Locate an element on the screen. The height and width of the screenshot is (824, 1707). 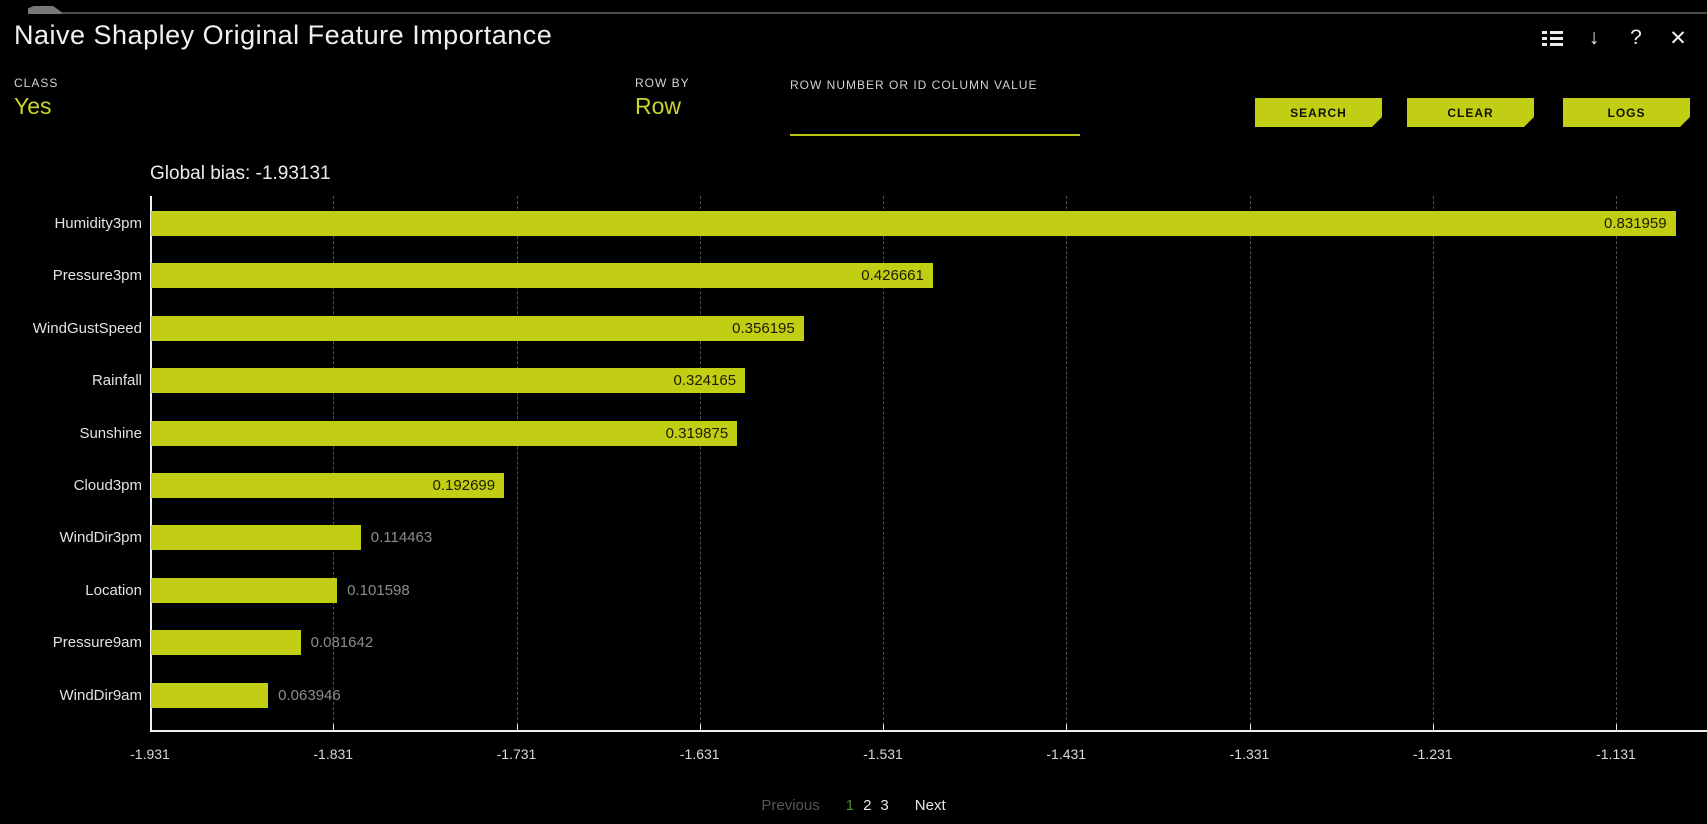
feature-label: Rainfall is located at coordinates (116, 381).